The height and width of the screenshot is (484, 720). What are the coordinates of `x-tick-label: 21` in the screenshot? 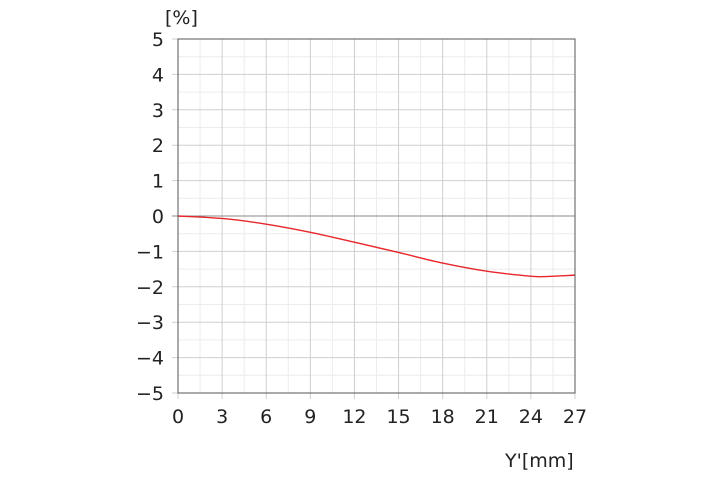 It's located at (487, 417).